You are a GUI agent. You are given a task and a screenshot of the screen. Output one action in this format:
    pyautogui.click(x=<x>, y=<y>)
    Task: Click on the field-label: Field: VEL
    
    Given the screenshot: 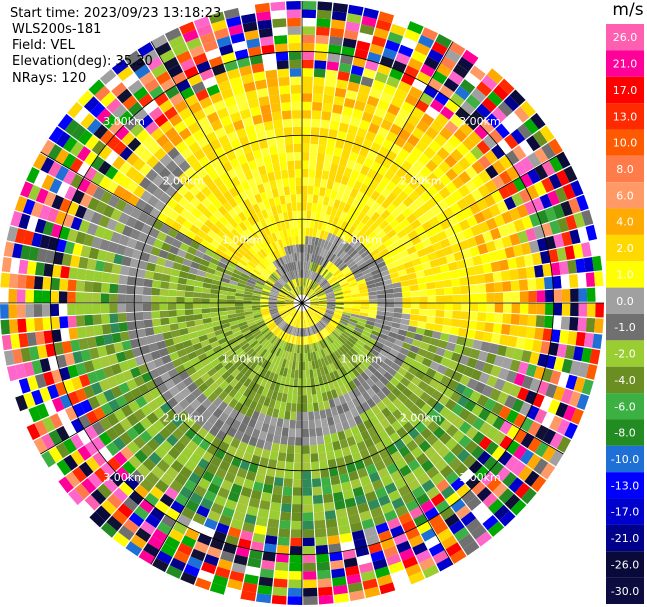 What is the action you would take?
    pyautogui.click(x=43, y=45)
    